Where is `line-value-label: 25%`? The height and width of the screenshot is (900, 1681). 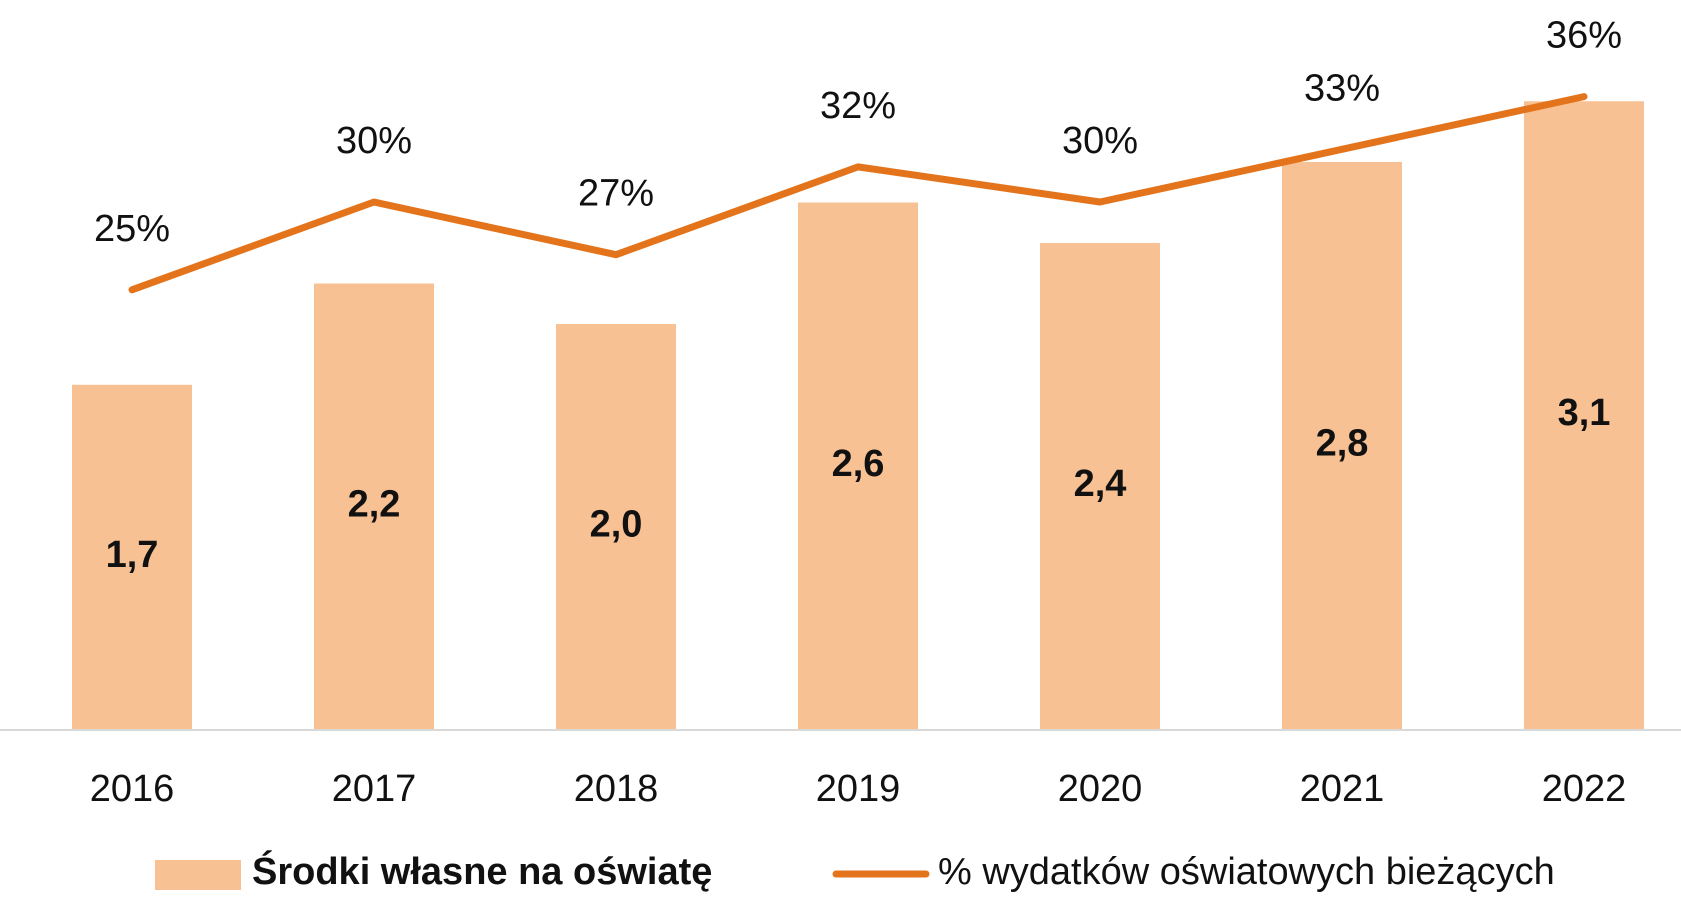
line-value-label: 25% is located at coordinates (132, 229).